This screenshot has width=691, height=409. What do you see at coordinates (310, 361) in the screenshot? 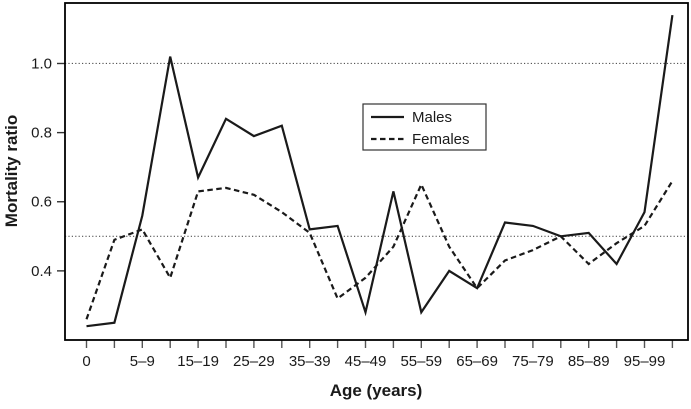
I see `x-tick-label: 35–39` at bounding box center [310, 361].